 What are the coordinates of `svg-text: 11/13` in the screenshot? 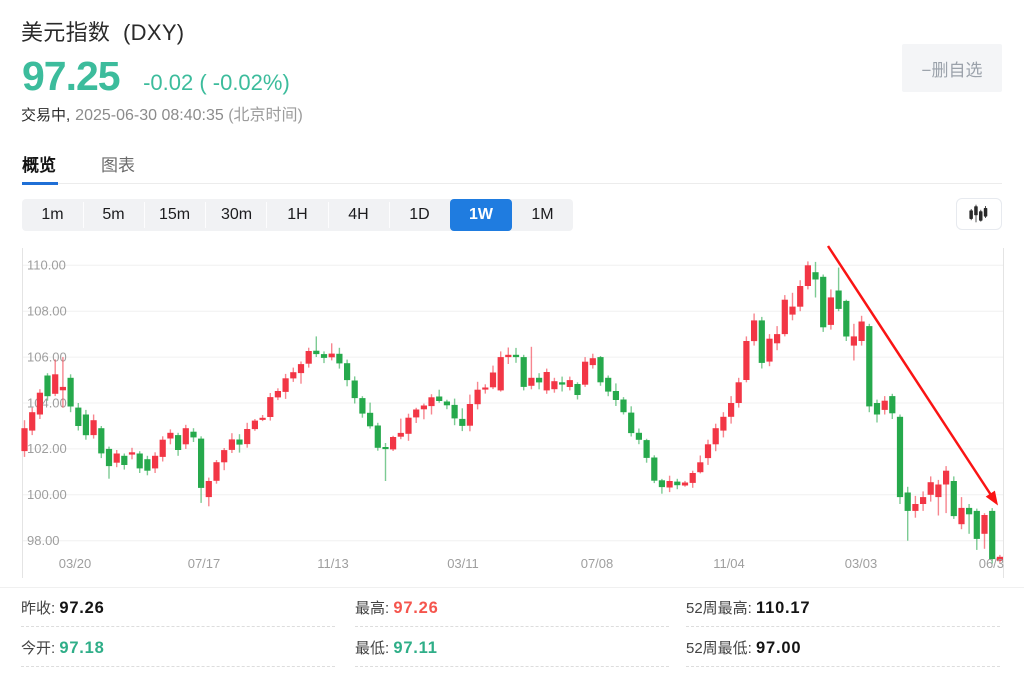 It's located at (333, 563).